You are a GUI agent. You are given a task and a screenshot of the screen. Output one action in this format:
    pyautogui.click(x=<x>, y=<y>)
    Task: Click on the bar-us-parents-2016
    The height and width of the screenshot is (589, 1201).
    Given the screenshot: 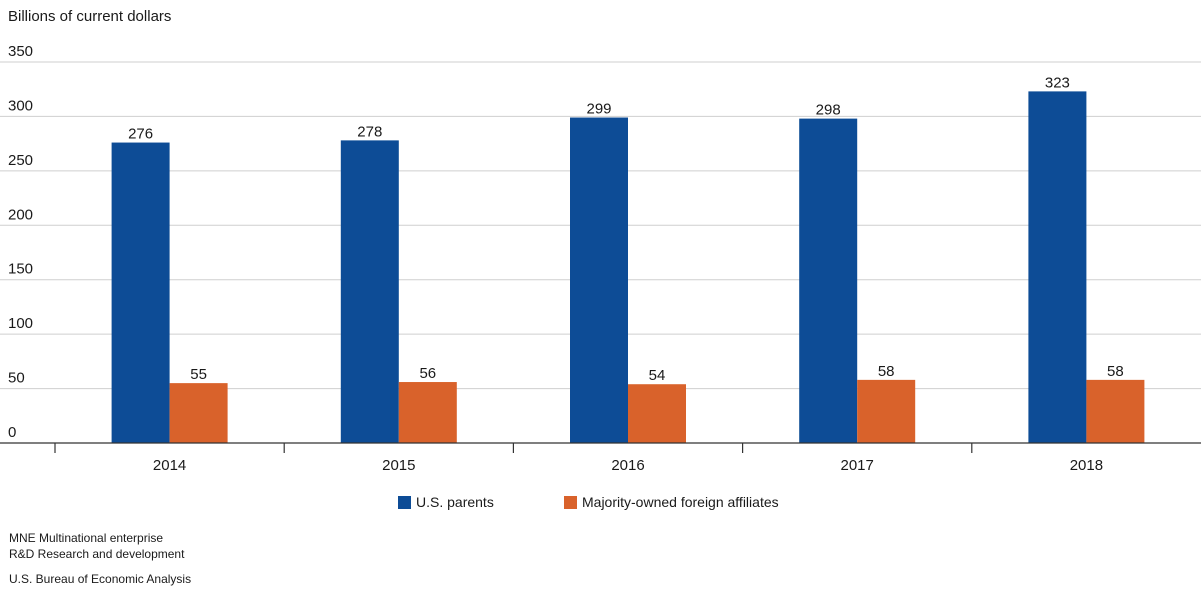 What is the action you would take?
    pyautogui.click(x=599, y=280)
    